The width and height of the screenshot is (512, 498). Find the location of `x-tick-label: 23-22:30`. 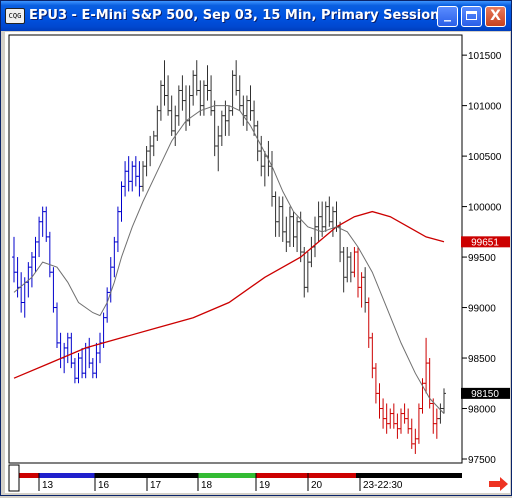

x-tick-label: 23-22:30 is located at coordinates (383, 485).